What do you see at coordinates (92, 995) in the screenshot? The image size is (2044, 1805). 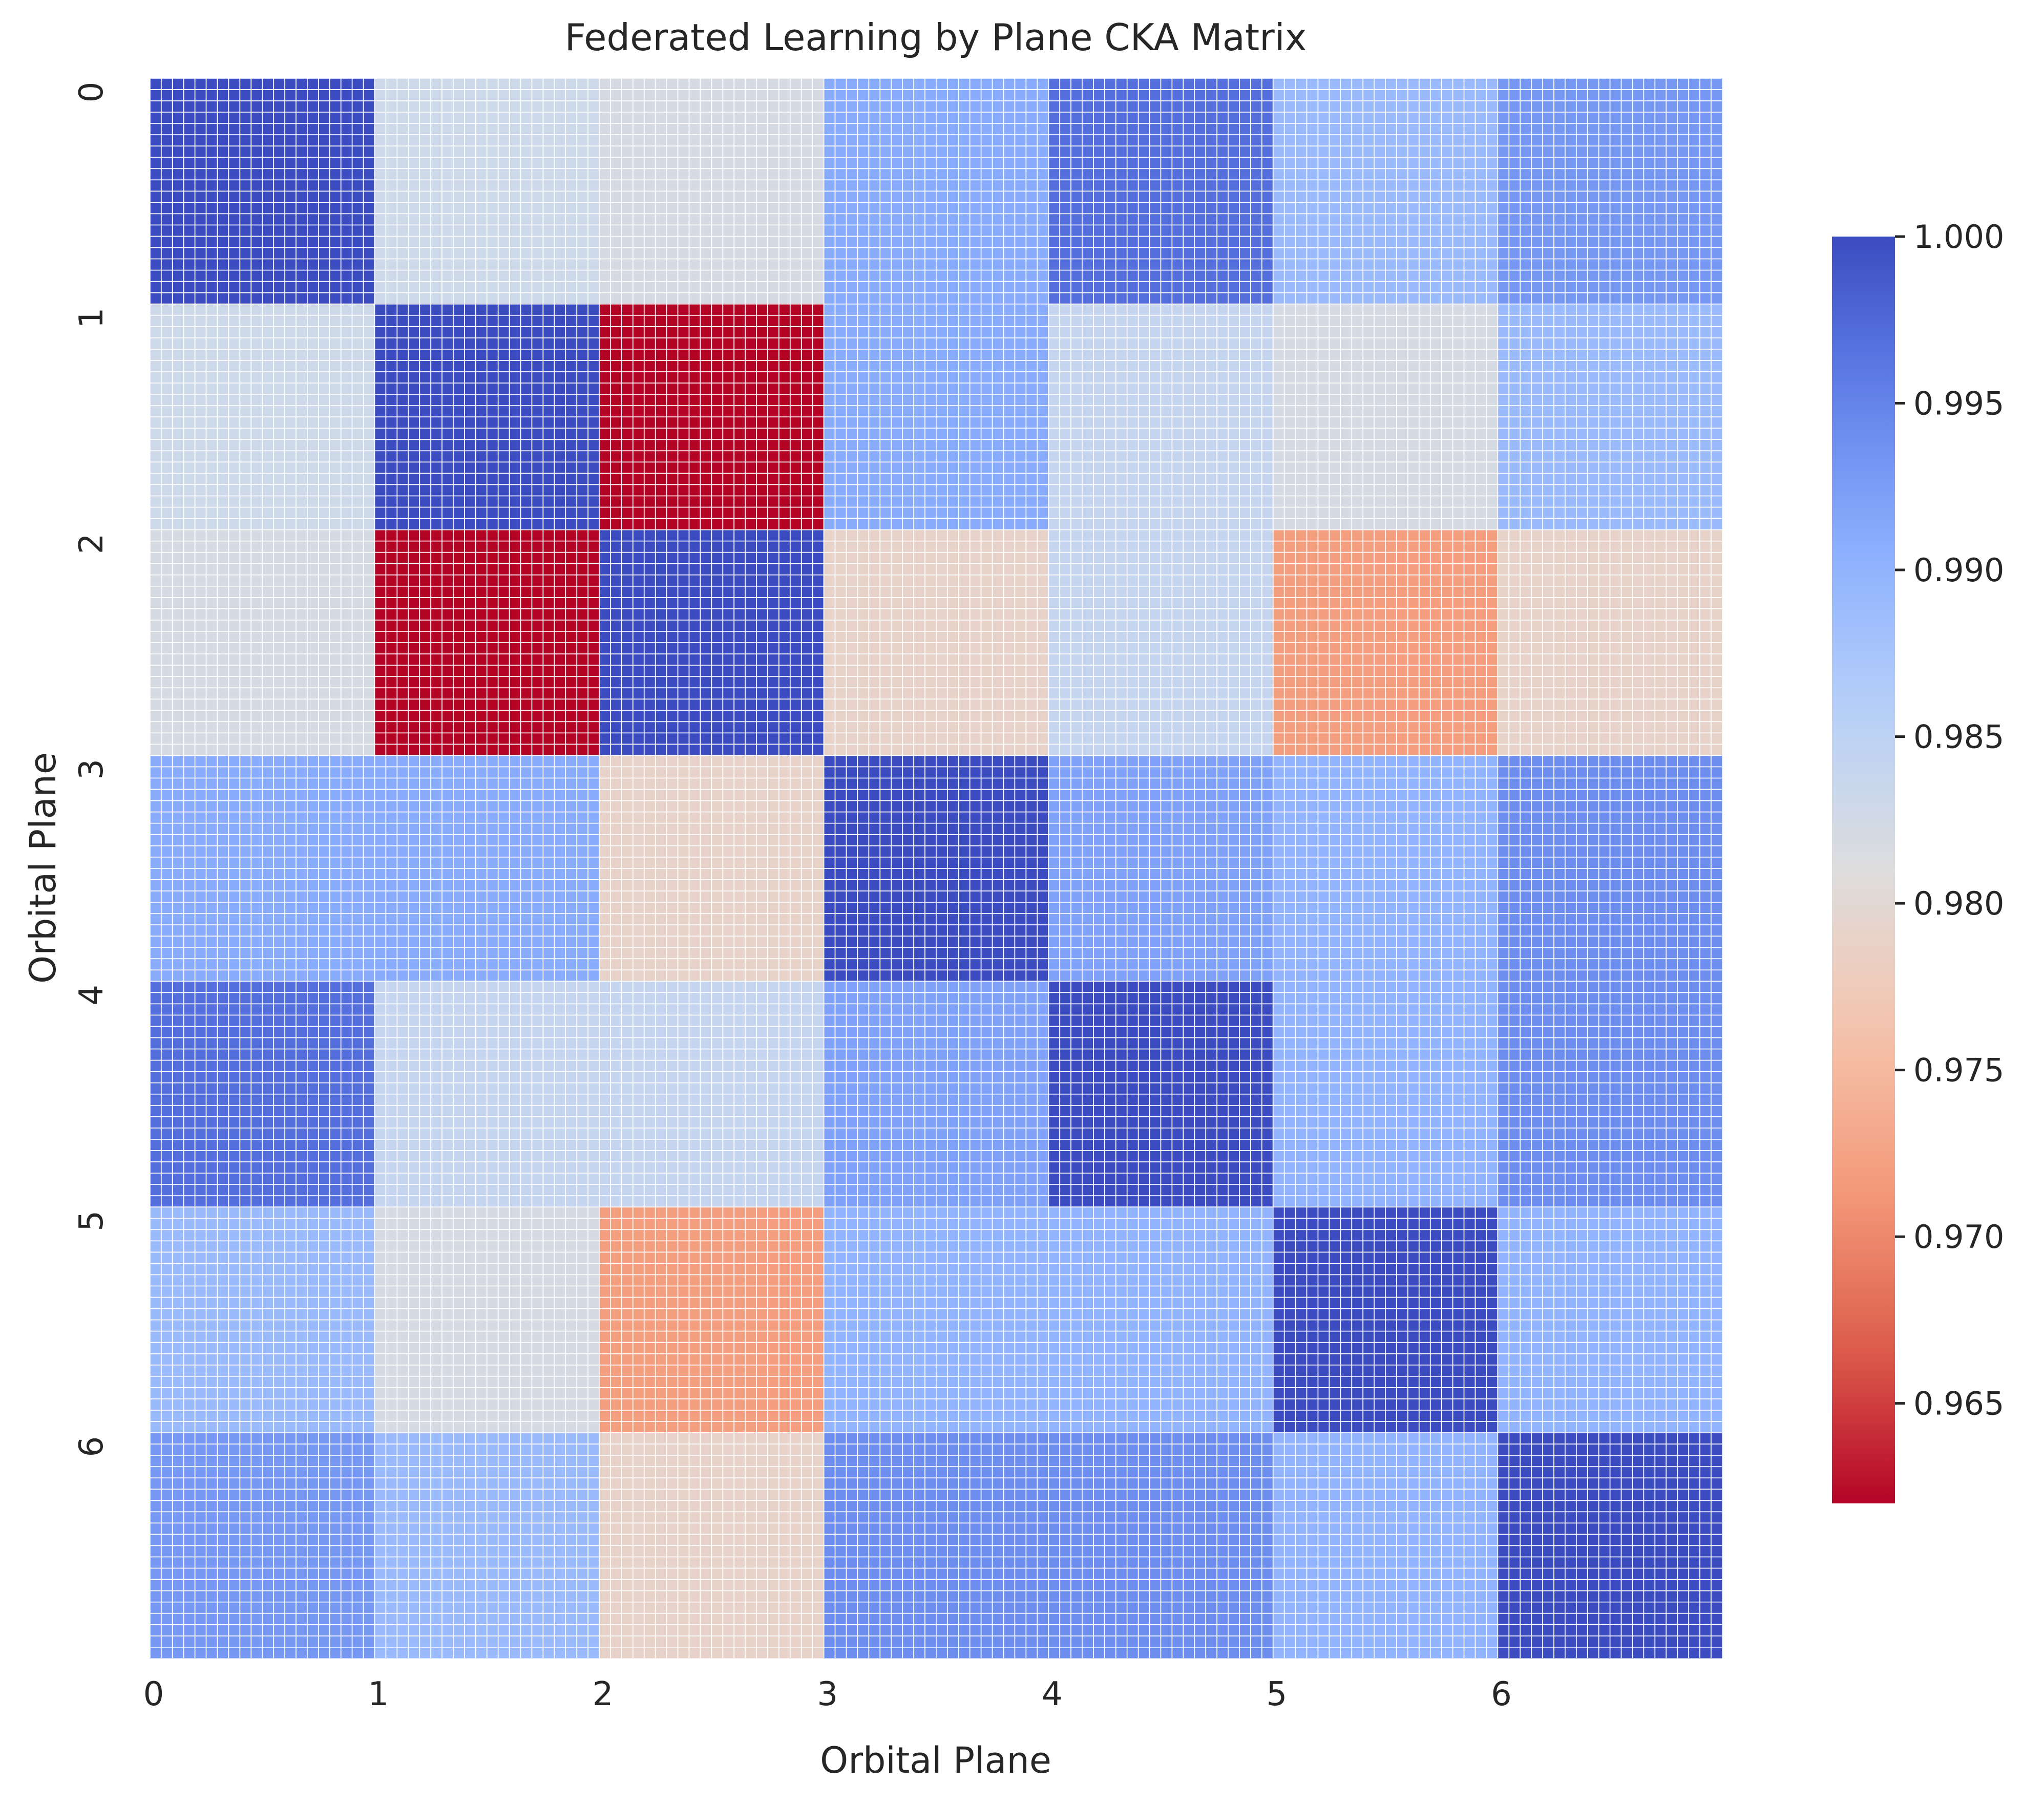 I see `y-tick-label: 4` at bounding box center [92, 995].